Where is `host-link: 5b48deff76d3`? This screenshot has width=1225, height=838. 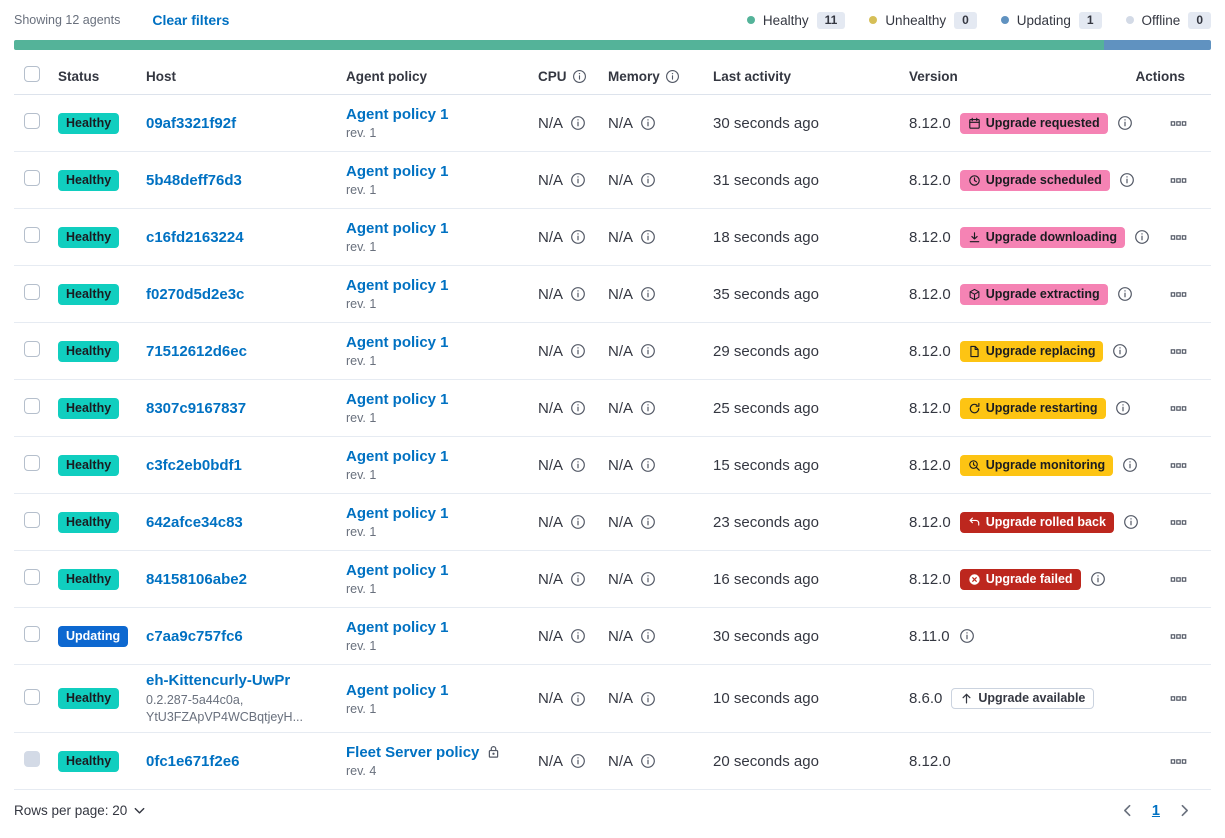 host-link: 5b48deff76d3 is located at coordinates (194, 180).